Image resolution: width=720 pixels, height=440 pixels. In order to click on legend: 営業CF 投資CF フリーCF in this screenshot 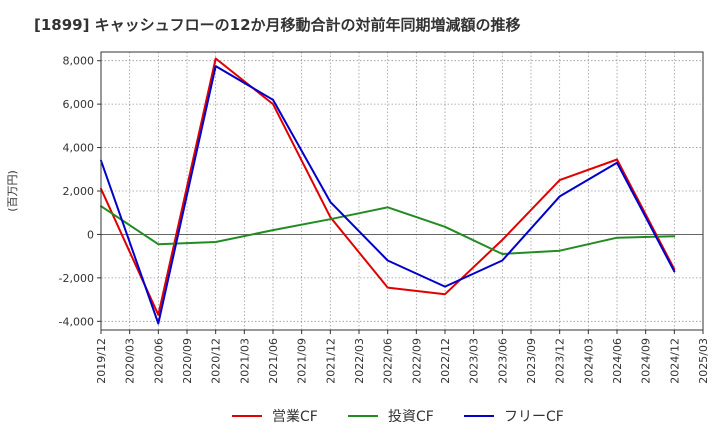, I will do `click(398, 417)`.